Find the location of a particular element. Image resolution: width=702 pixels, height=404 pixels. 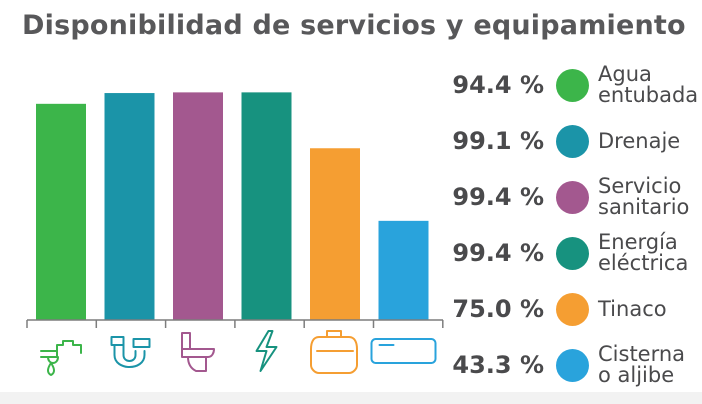

data-label: 94.4 % is located at coordinates (498, 85).